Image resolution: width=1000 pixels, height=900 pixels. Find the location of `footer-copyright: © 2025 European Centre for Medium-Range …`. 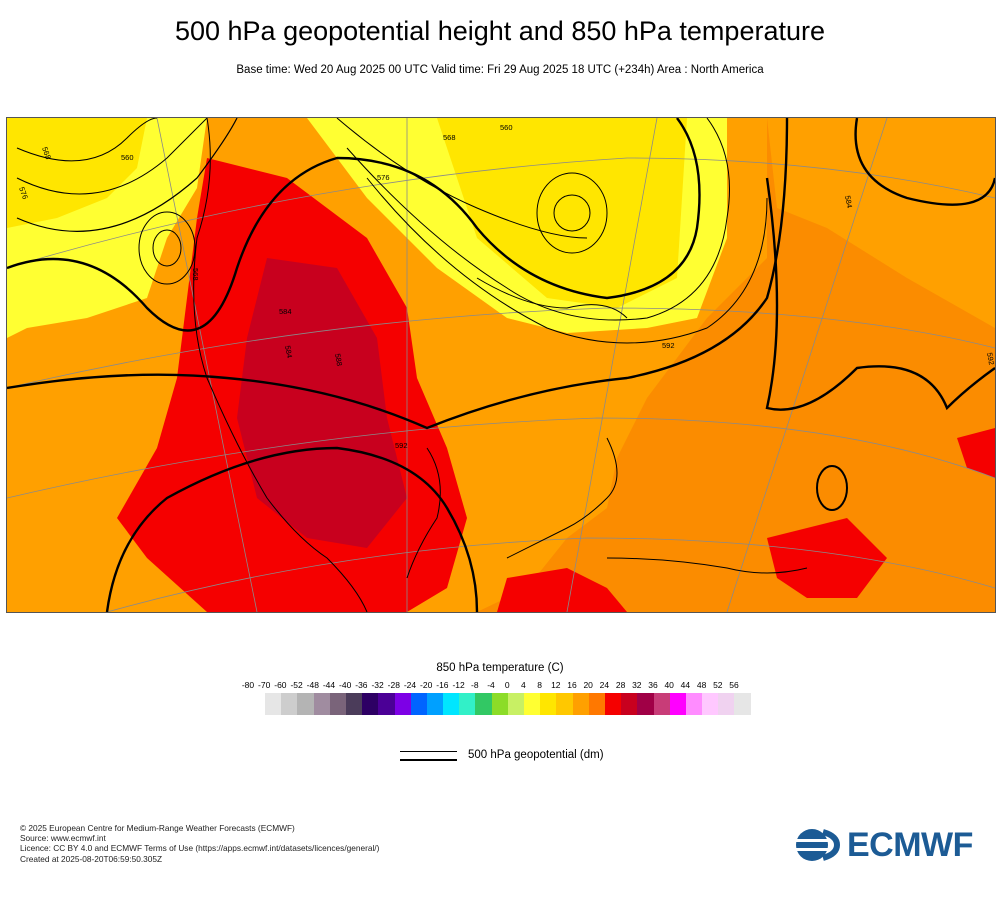

footer-copyright: © 2025 European Centre for Medium-Range … is located at coordinates (157, 828).